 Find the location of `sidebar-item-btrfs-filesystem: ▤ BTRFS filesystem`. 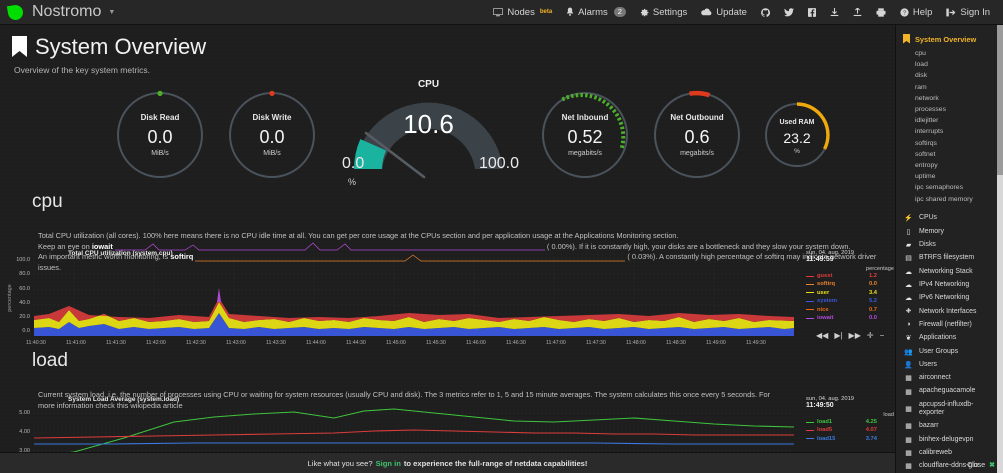

sidebar-item-btrfs-filesystem: ▤ BTRFS filesystem is located at coordinates (949, 258).